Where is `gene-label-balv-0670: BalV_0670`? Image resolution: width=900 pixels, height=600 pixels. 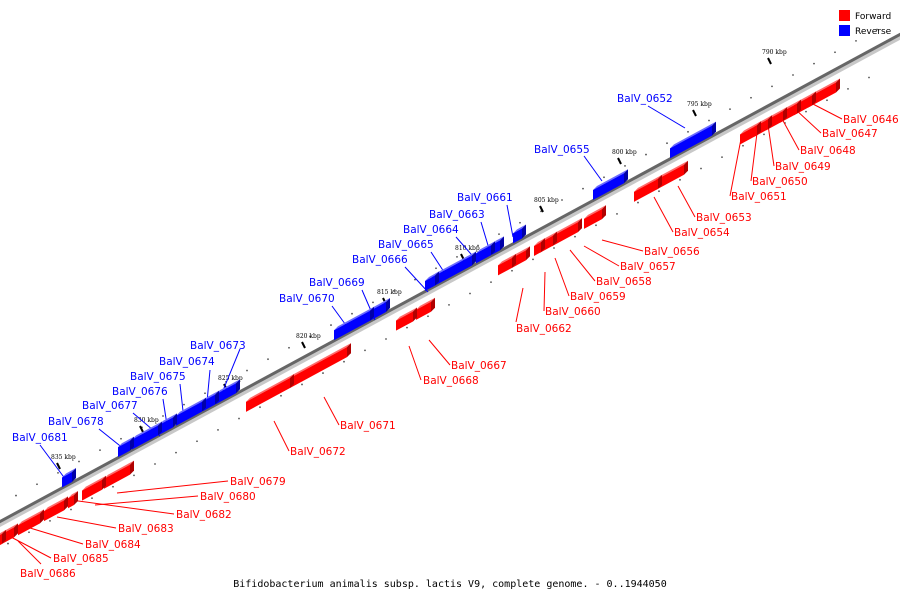
gene-label-balv-0670: BalV_0670 is located at coordinates (307, 299).